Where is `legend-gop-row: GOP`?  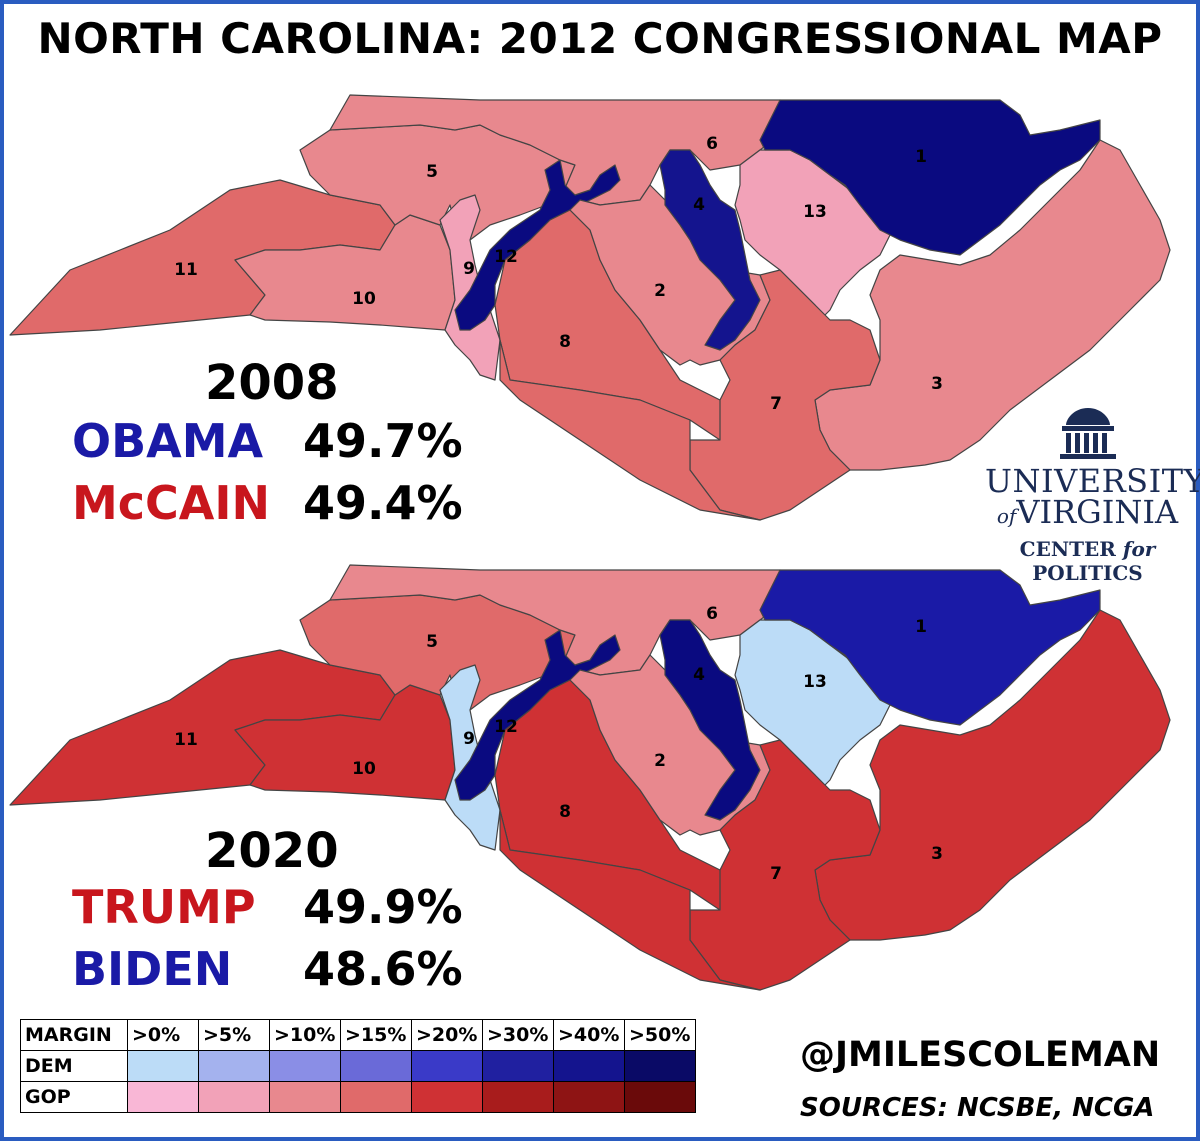 legend-gop-row: GOP is located at coordinates (358, 1097).